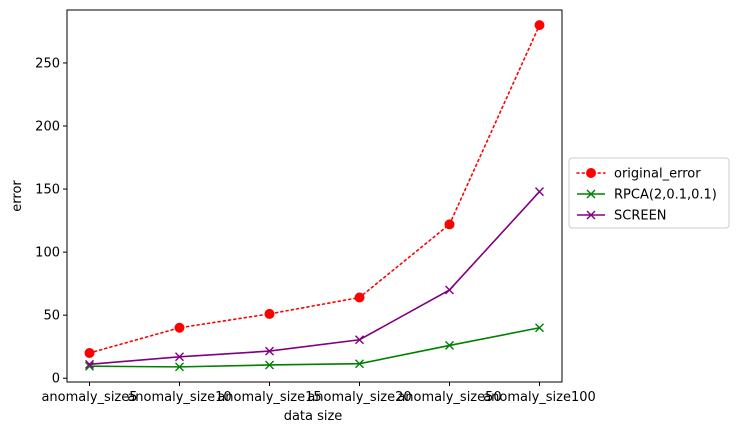  I want to click on legend-entry: SCREEN, so click(622, 216).